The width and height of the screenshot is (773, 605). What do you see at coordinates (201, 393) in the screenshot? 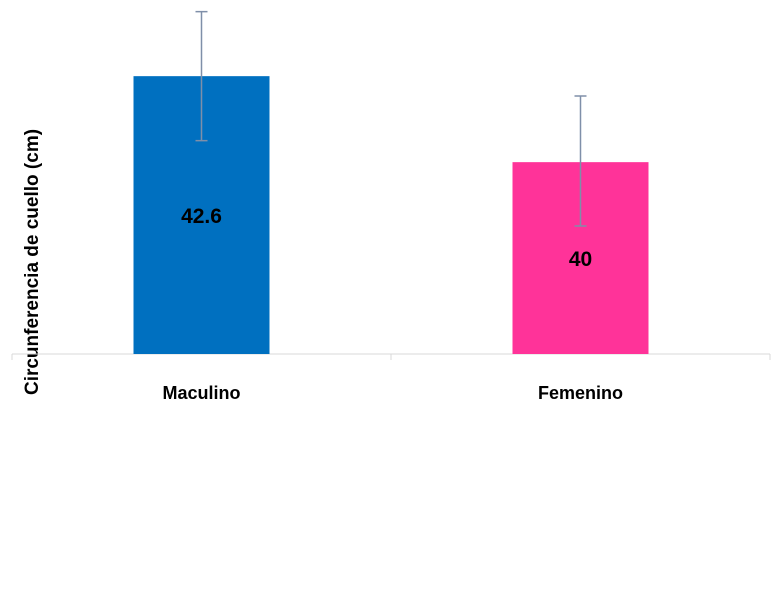
I see `x-tick-label: Maculino` at bounding box center [201, 393].